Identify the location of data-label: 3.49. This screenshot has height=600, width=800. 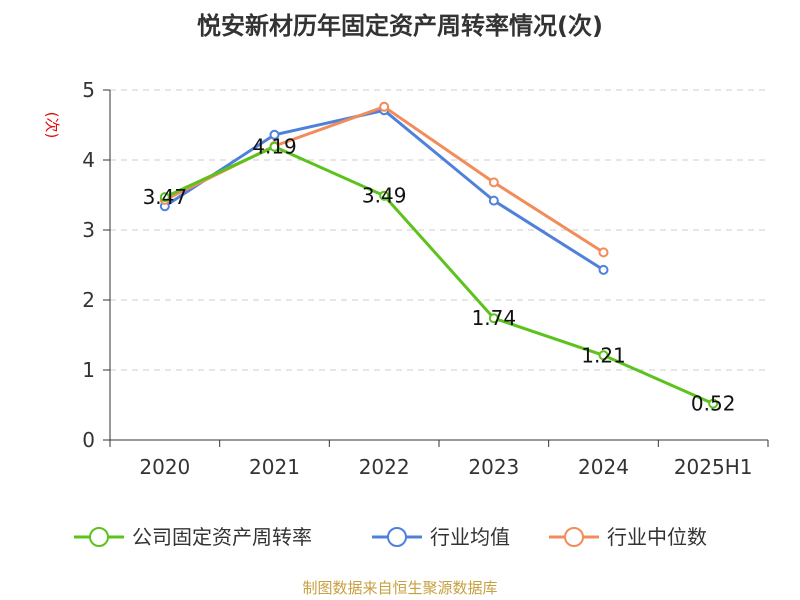
(384, 196).